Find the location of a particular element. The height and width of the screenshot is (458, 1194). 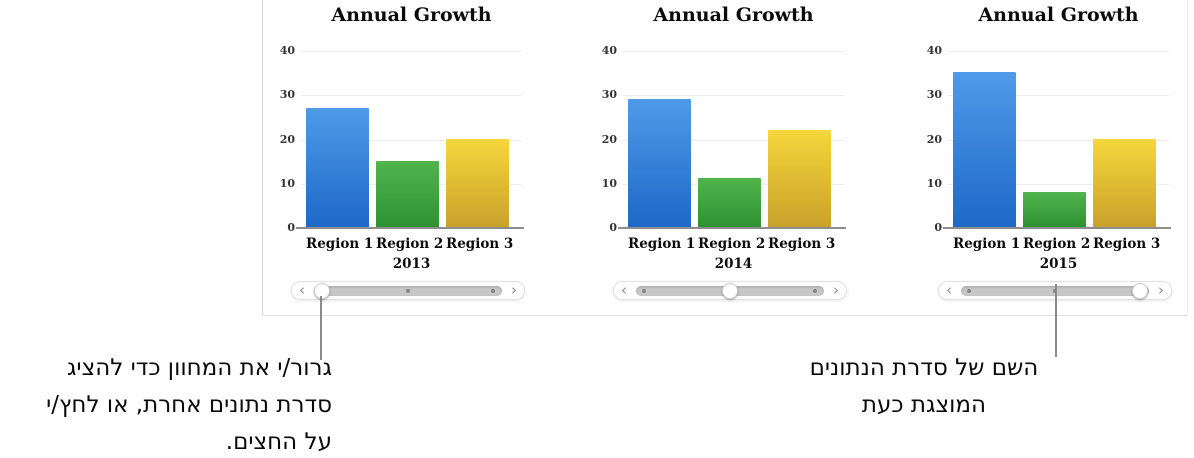

callout-text-series-name: השם של סדרת הנתונים המוצגת כעת is located at coordinates (924, 387).